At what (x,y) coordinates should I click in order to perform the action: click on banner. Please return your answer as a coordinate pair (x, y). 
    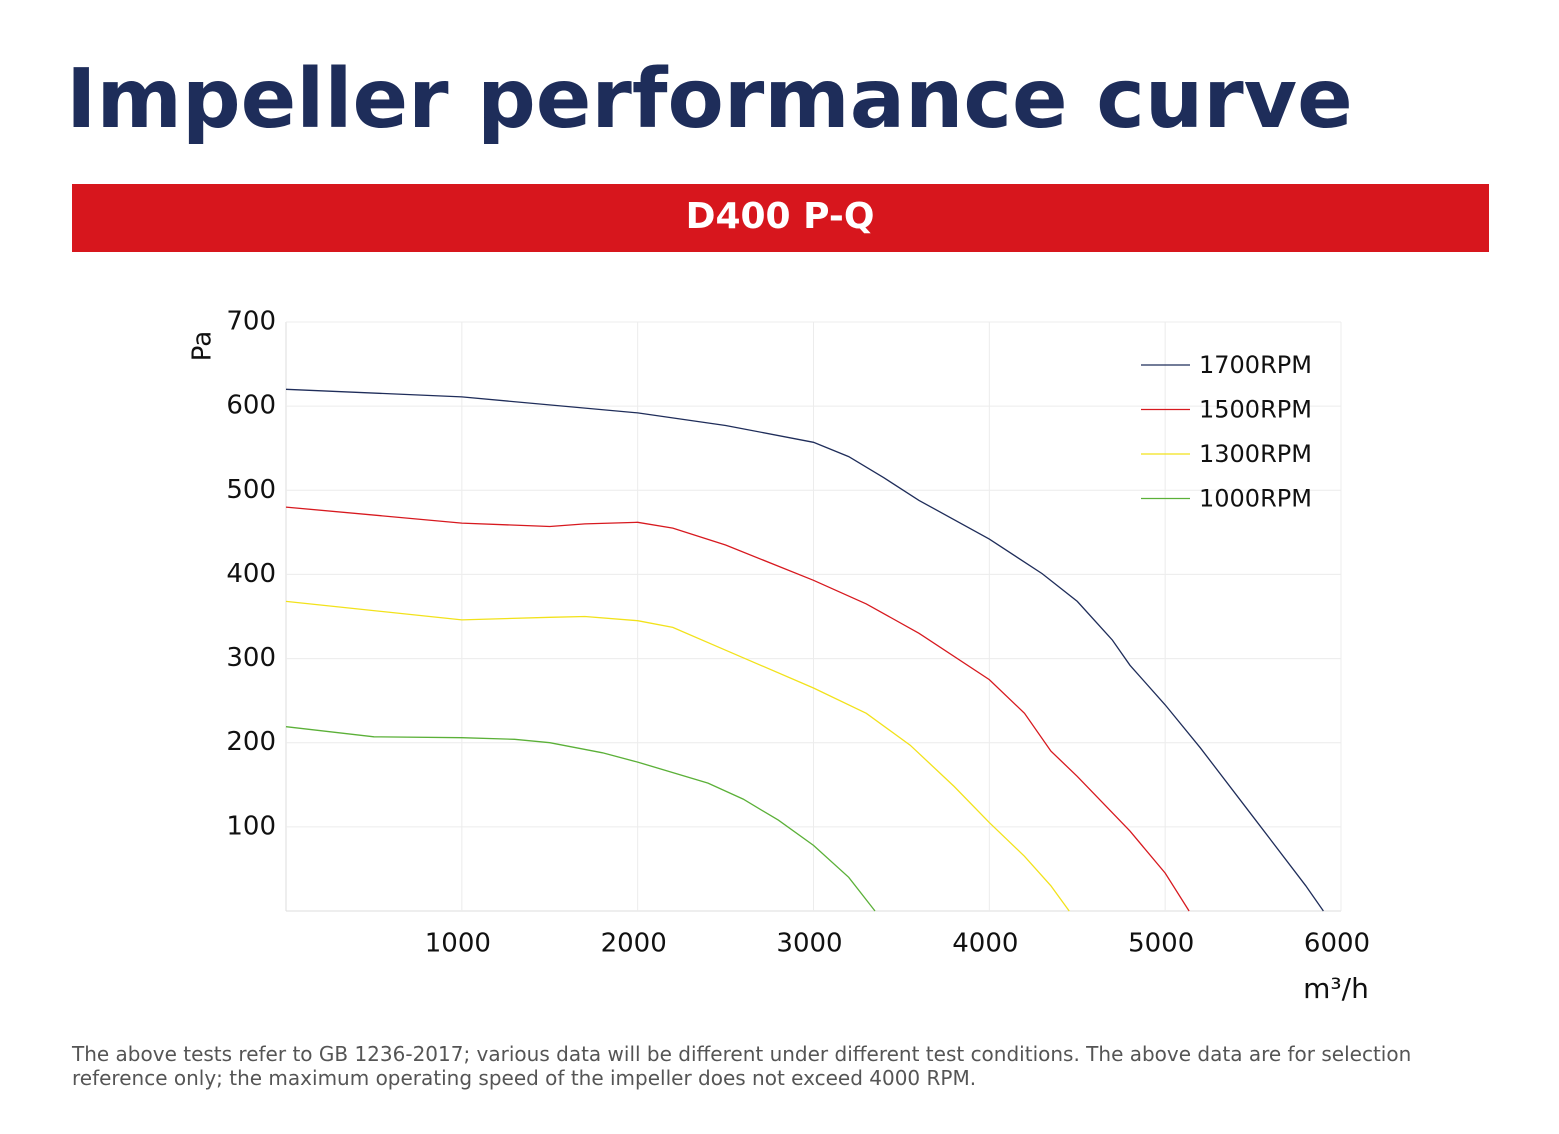
    Looking at the image, I should click on (780, 218).